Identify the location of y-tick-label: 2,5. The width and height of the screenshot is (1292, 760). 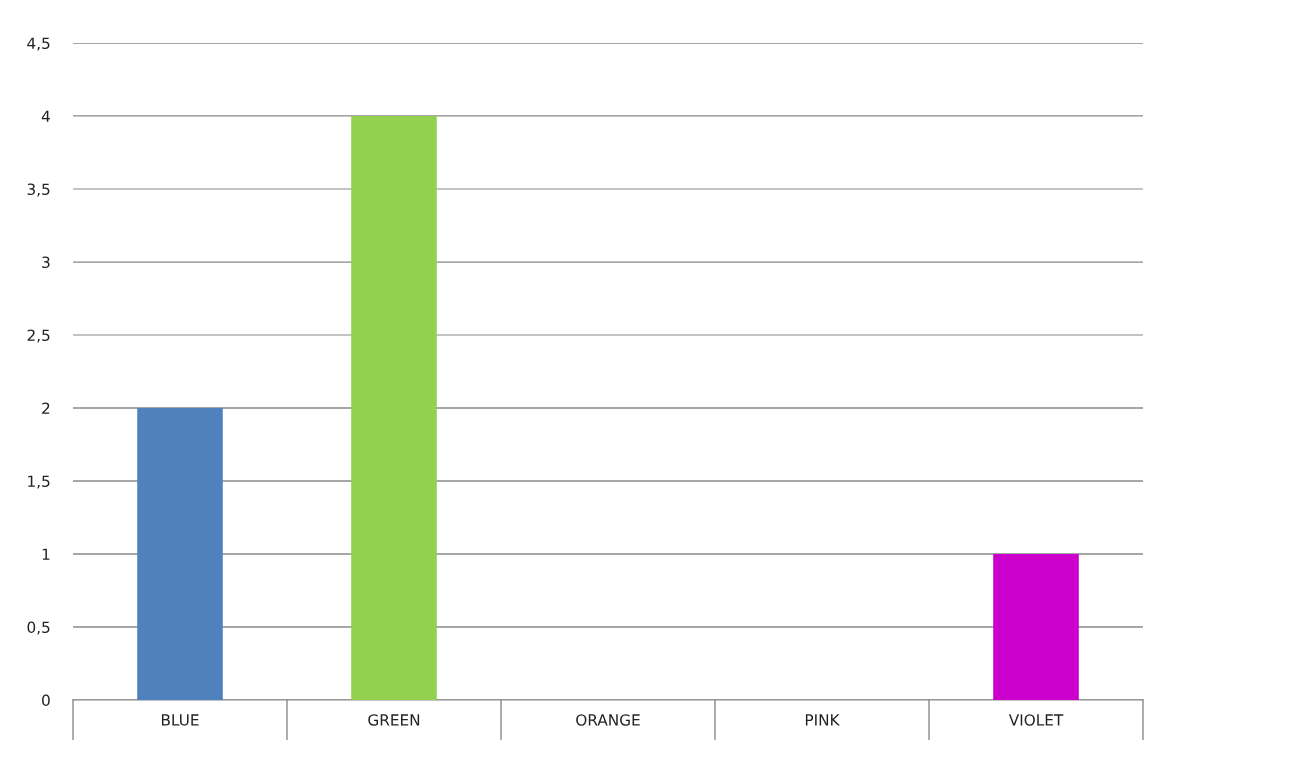
(38, 336).